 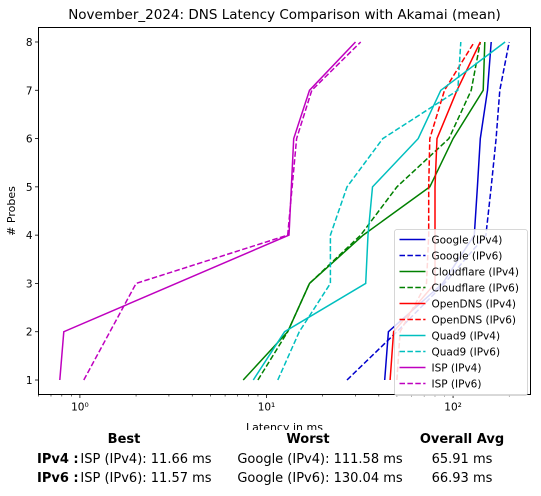 What do you see at coordinates (80, 408) in the screenshot?
I see `x-tick-label: 10⁰` at bounding box center [80, 408].